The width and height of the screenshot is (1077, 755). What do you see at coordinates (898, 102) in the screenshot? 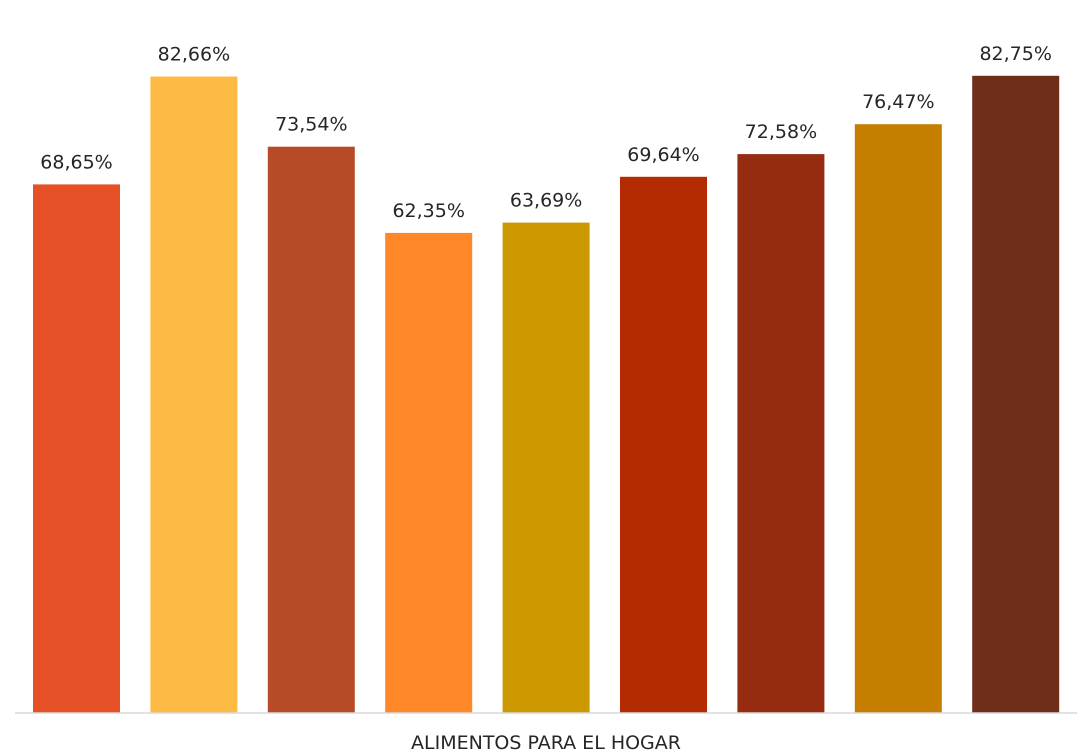
I see `data-label-8: 76,47%` at bounding box center [898, 102].